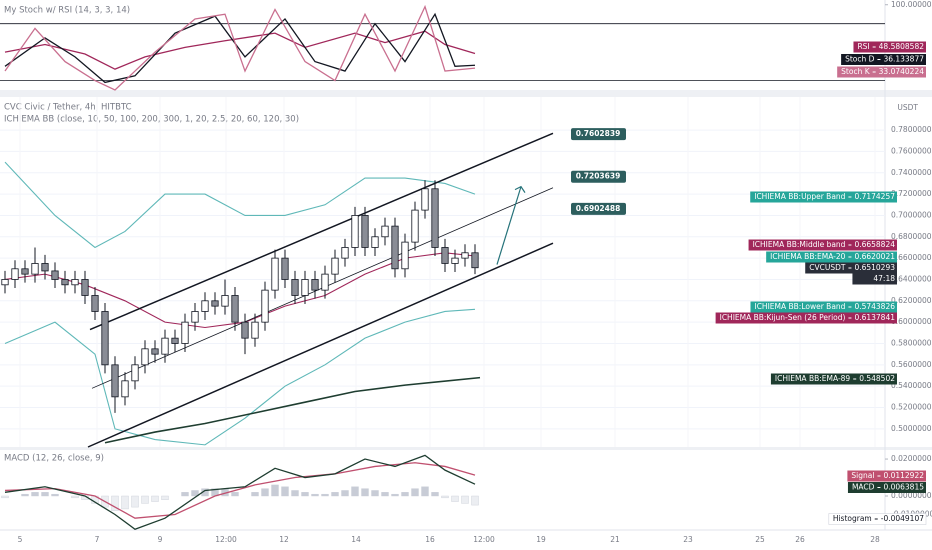  What do you see at coordinates (911, 495) in the screenshot?
I see `y-tick-label: 0.0000000` at bounding box center [911, 495].